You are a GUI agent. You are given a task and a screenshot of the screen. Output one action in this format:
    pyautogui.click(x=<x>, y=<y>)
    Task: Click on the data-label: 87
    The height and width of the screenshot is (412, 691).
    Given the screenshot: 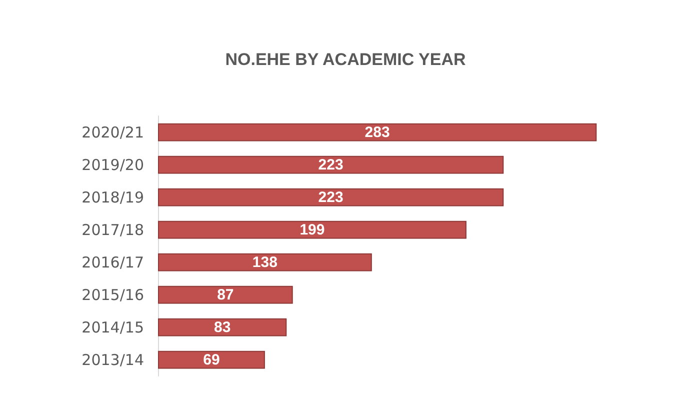 What is the action you would take?
    pyautogui.click(x=225, y=295)
    